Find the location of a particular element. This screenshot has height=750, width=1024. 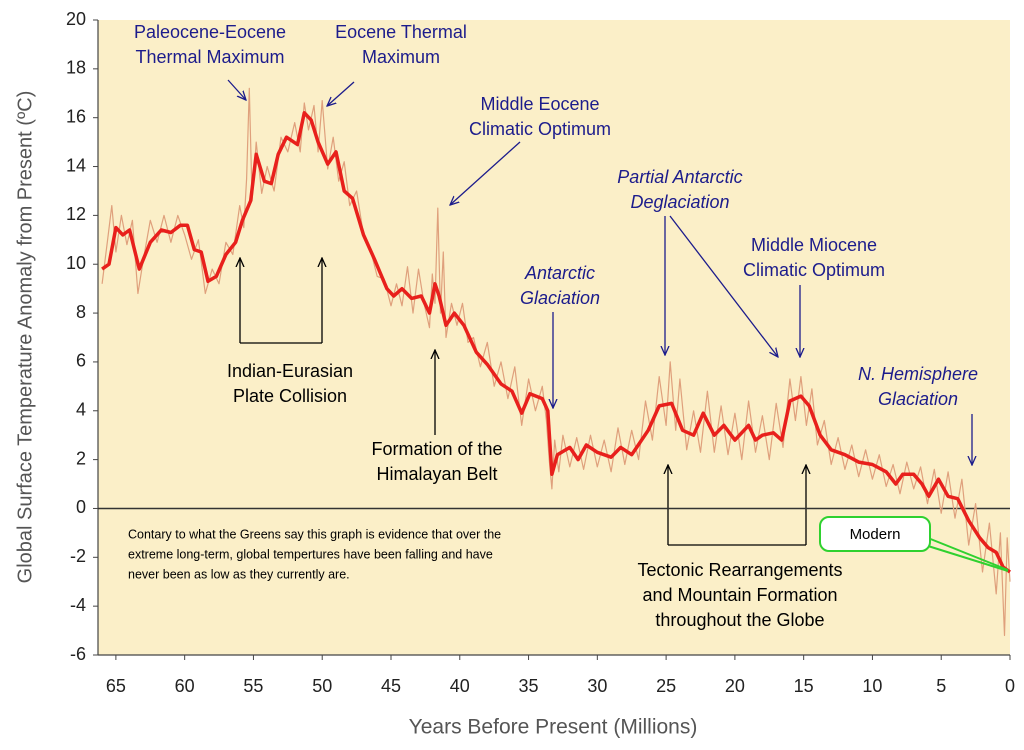

y-tick-label: 8 is located at coordinates (81, 312).